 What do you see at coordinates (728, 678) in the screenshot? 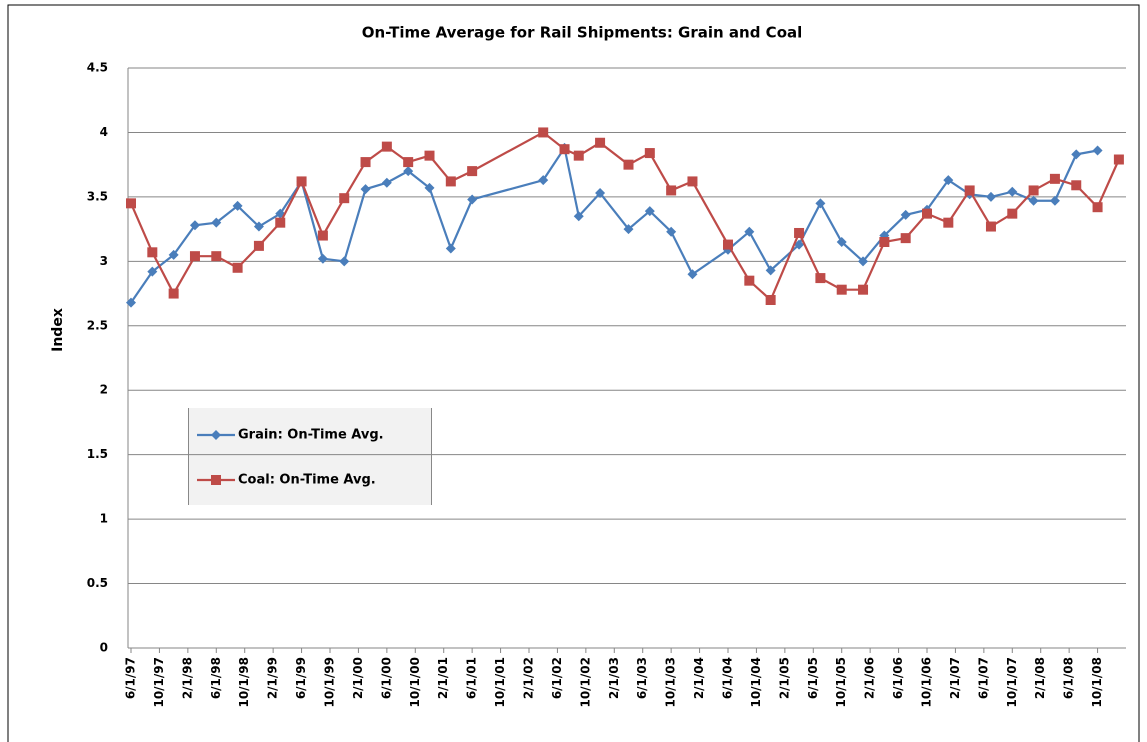
I see `x-tick-label: 6/1/04` at bounding box center [728, 678].